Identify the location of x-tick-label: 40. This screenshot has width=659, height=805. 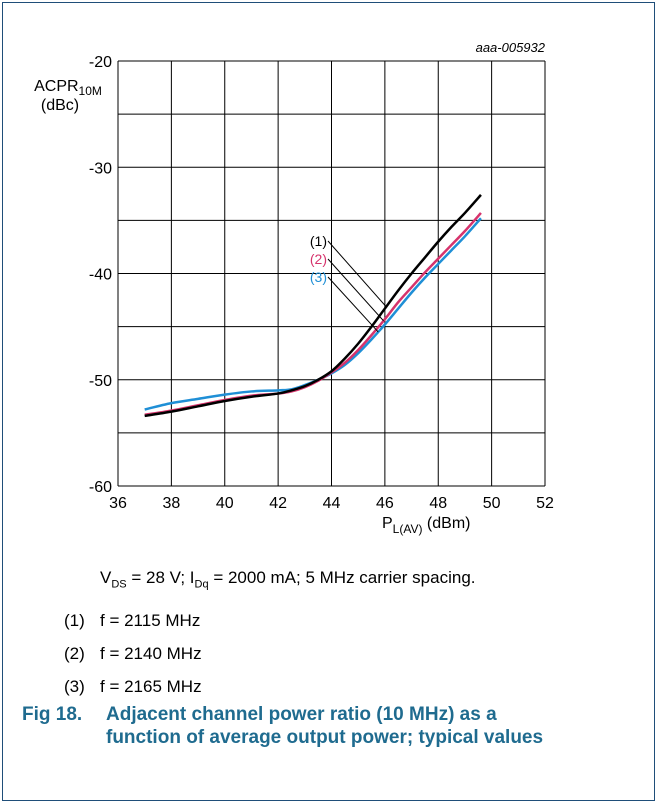
(225, 503).